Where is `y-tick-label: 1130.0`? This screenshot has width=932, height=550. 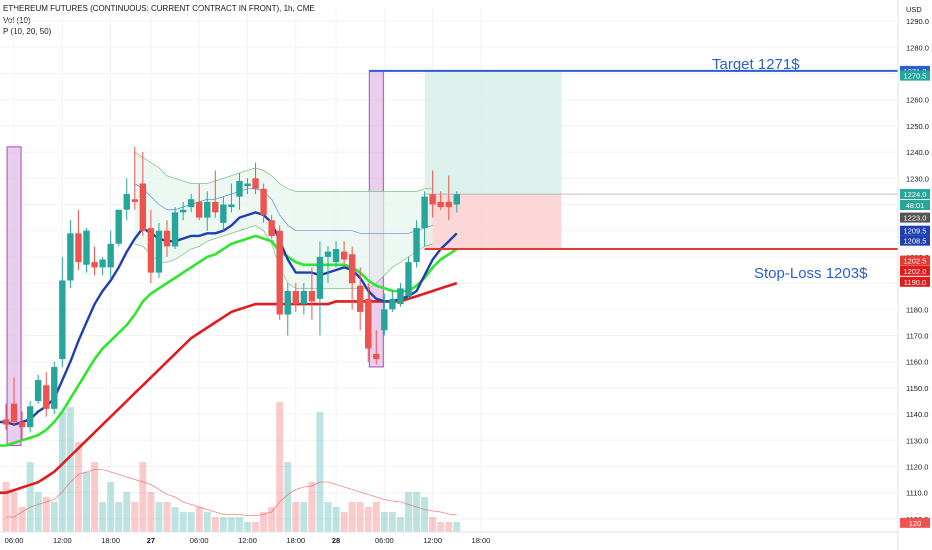
y-tick-label: 1130.0 is located at coordinates (917, 440).